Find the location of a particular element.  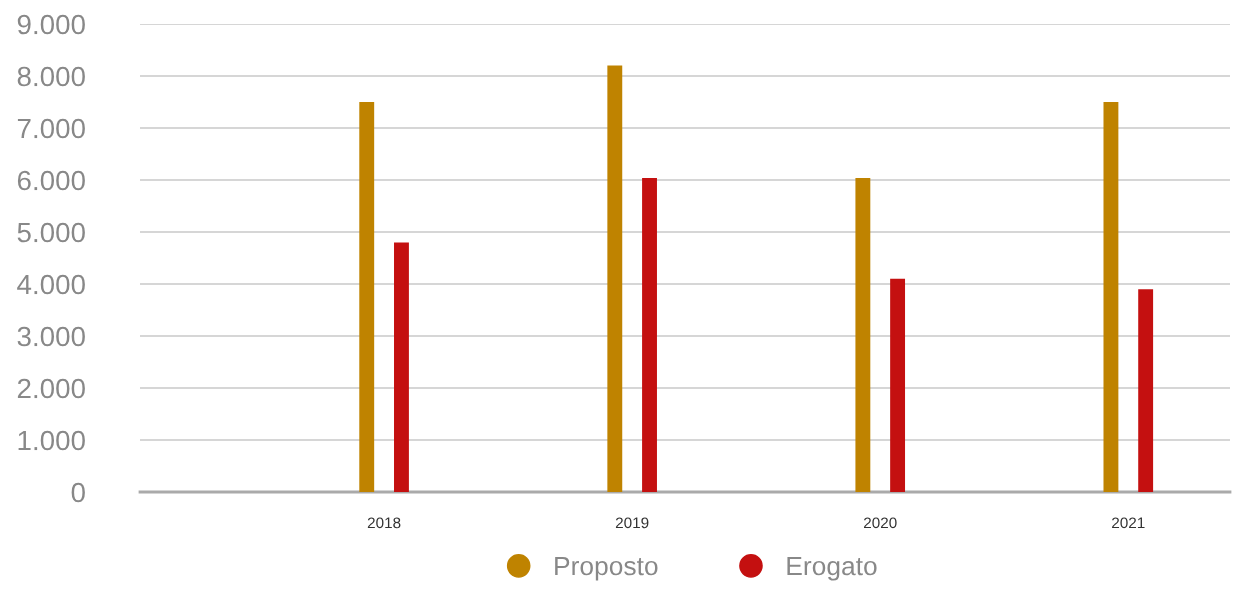

y-tick-label: 3.000 is located at coordinates (51, 336).